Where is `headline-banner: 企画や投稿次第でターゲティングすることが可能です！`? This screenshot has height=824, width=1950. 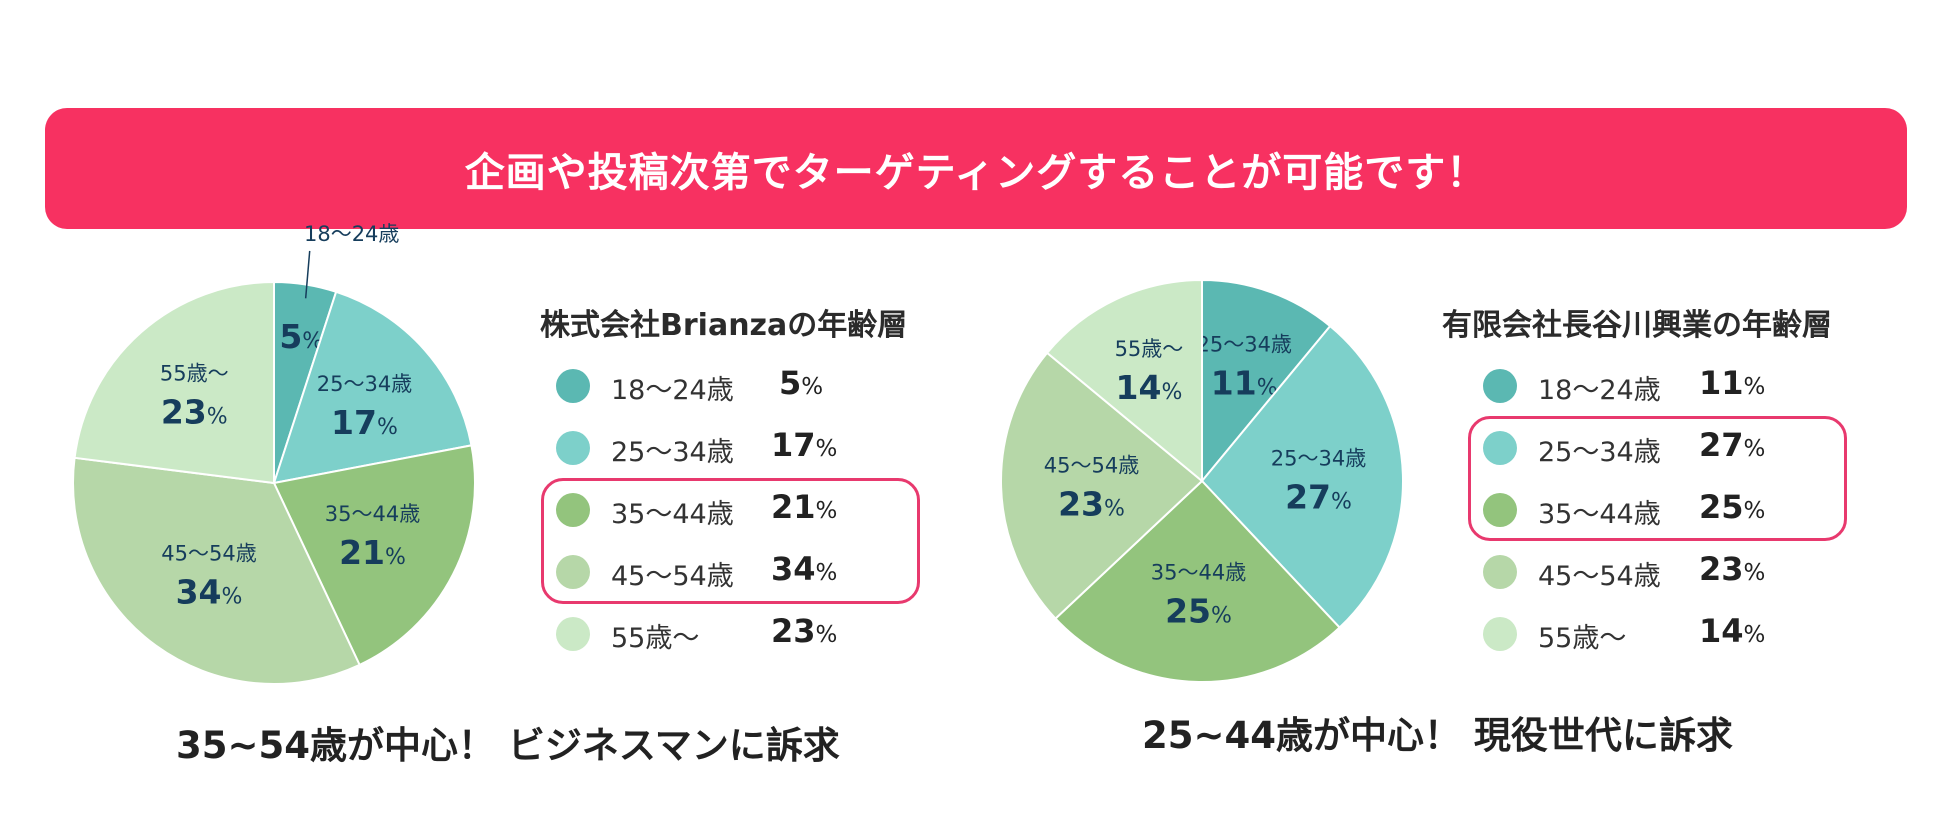 headline-banner: 企画や投稿次第でターゲティングすることが可能です！ is located at coordinates (976, 168).